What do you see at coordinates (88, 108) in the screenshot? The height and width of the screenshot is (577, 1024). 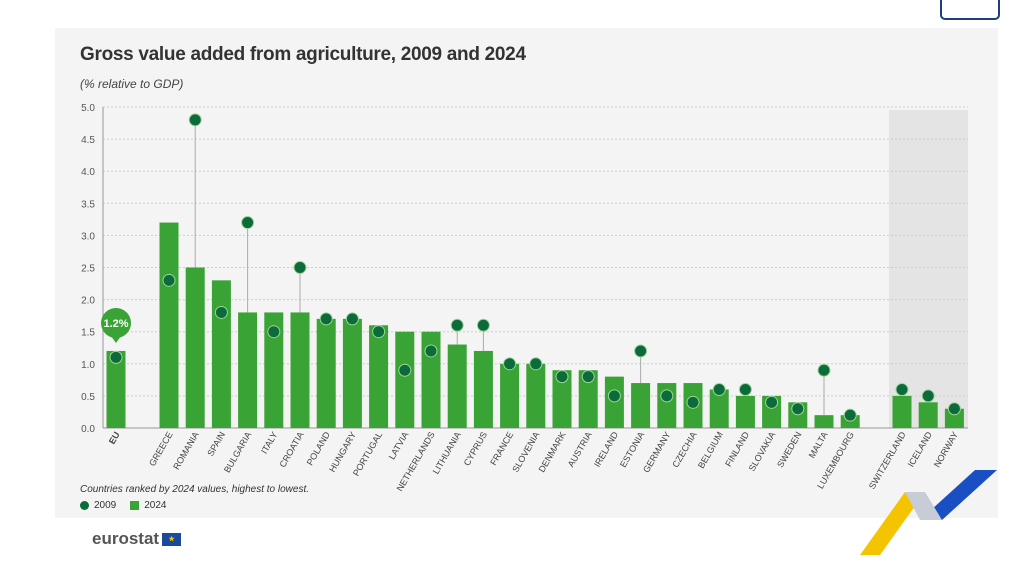 I see `y-tick-label: 5.0` at bounding box center [88, 108].